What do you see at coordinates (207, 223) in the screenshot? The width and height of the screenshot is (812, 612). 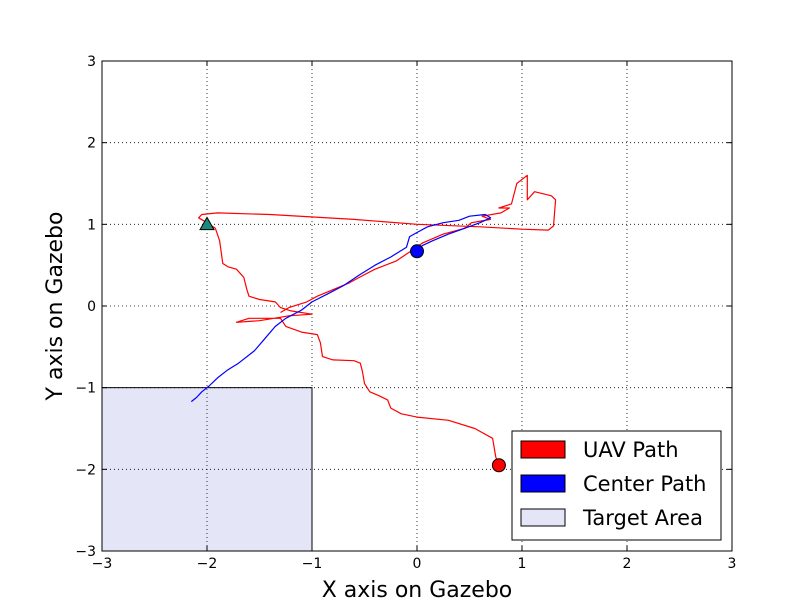 I see `marker-start` at bounding box center [207, 223].